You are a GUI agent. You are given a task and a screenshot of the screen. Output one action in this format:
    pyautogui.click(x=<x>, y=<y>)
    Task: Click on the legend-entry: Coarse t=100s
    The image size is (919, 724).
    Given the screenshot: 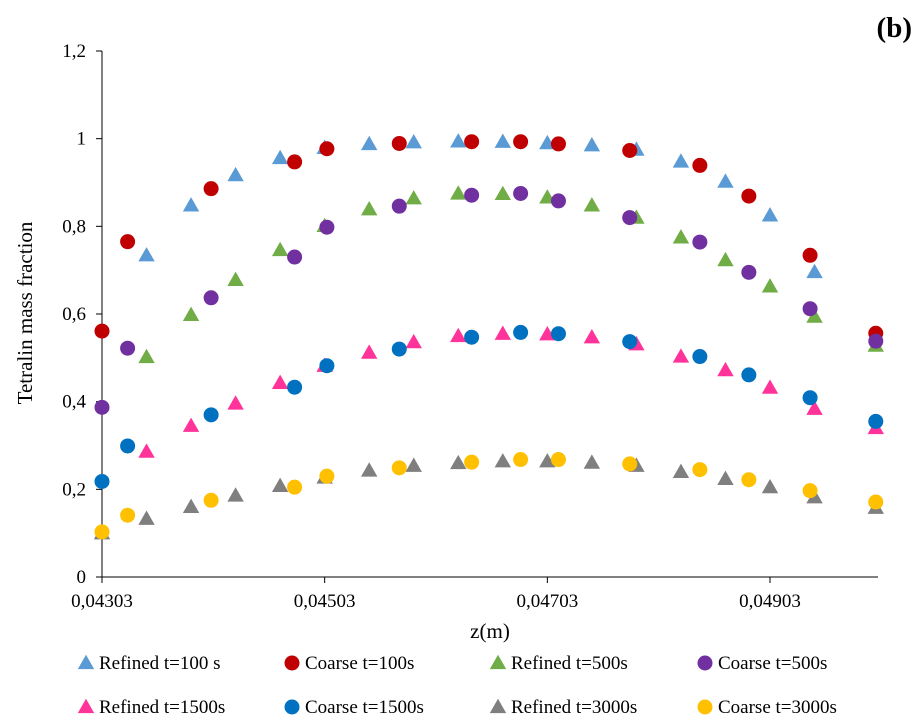 What is the action you would take?
    pyautogui.click(x=349, y=663)
    